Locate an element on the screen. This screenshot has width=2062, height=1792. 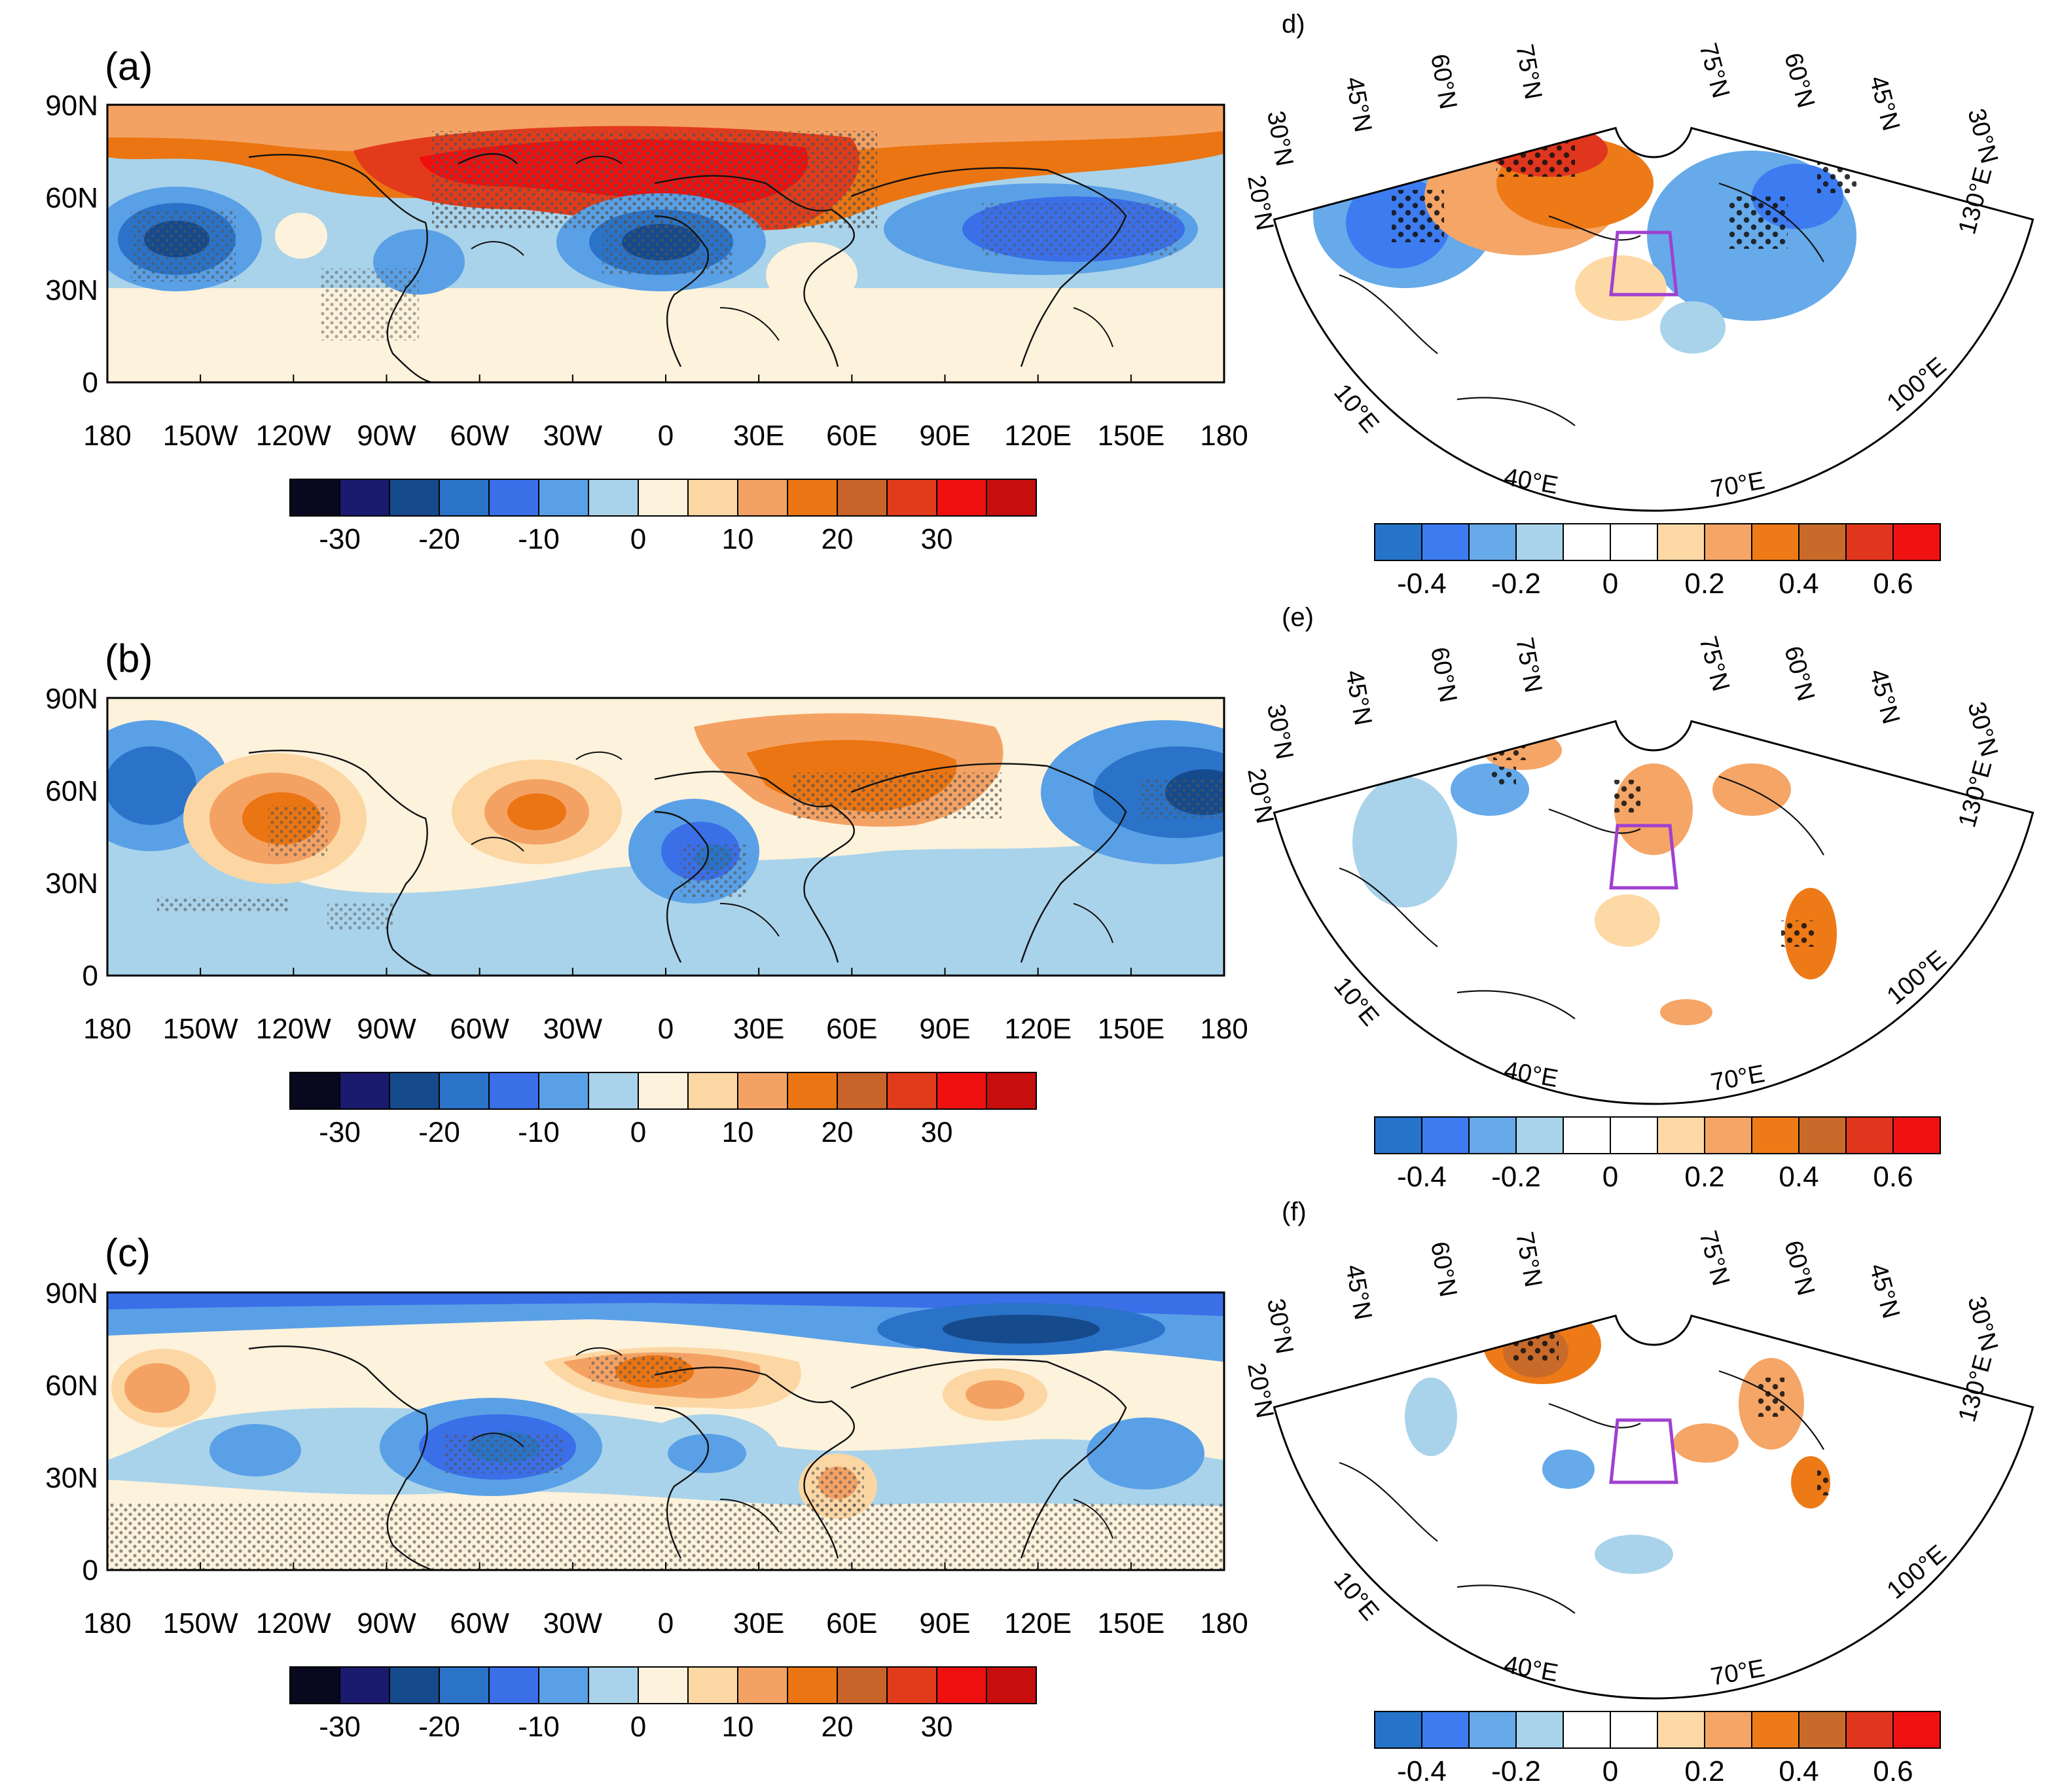
colorbar-label: -10 is located at coordinates (539, 1727).